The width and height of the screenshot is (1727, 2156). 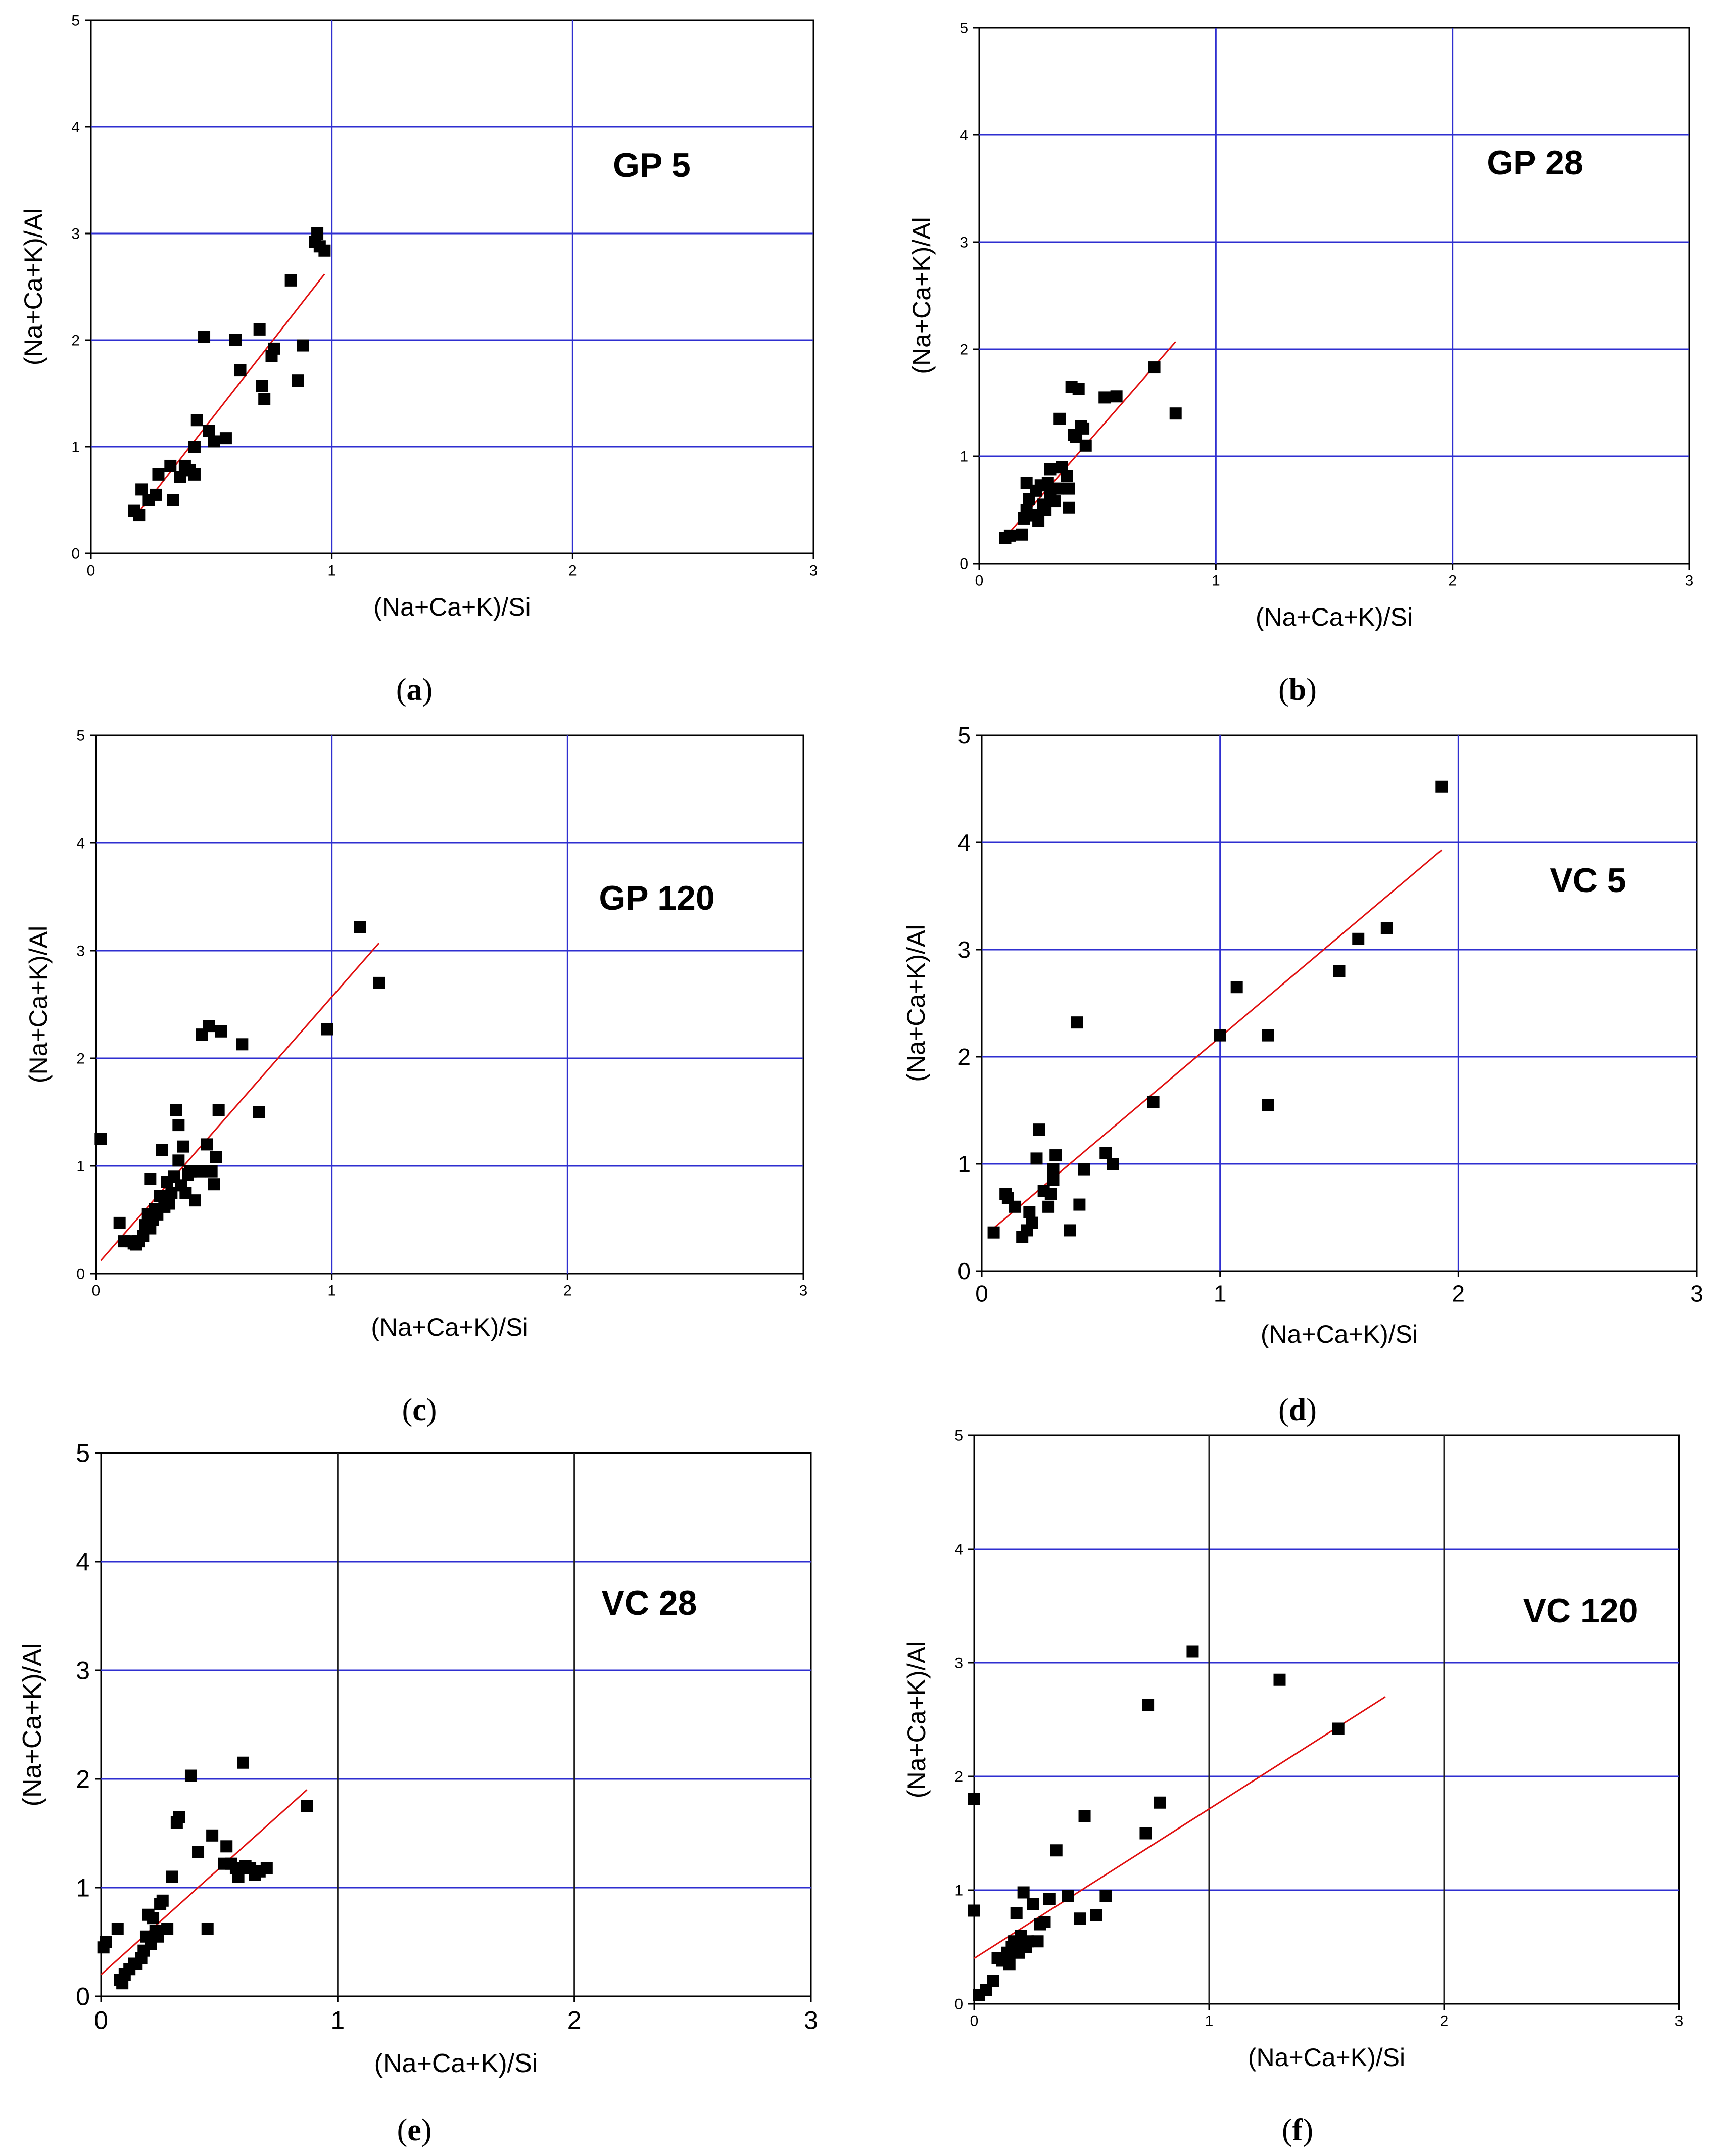 I want to click on chart-f: 0 1 2 3 0 1 2 3 4 5 (Na+Ca+K)/Si (Na+Ca+K)/Al VC 120, so click(x=1293, y=1750).